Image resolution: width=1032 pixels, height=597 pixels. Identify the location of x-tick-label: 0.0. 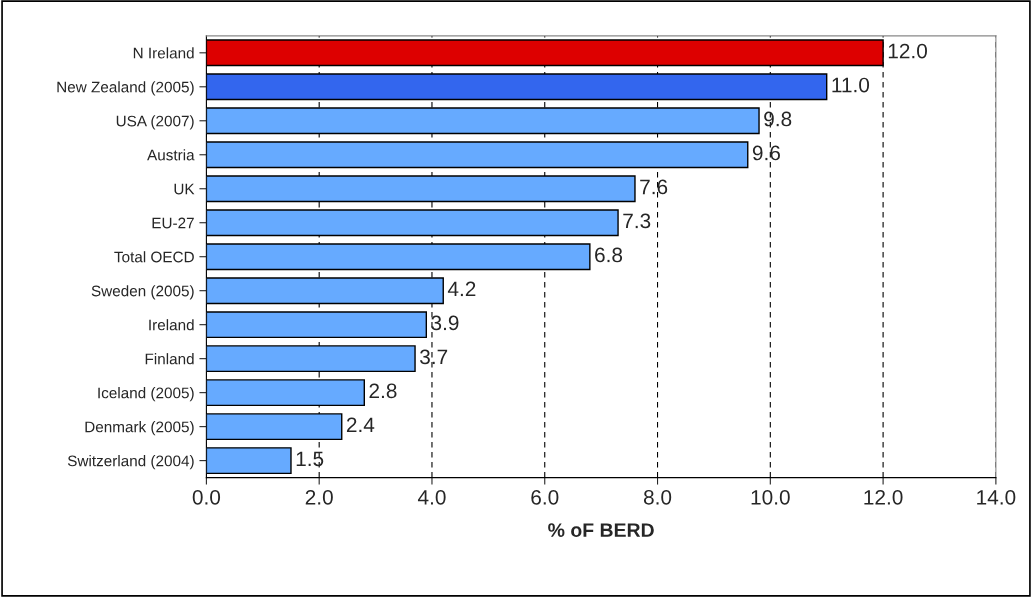
(206, 497).